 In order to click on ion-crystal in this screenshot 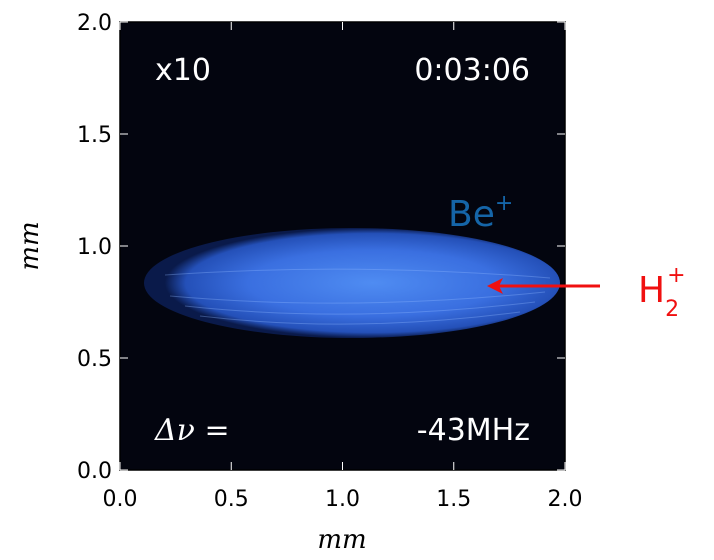, I will do `click(352, 283)`.